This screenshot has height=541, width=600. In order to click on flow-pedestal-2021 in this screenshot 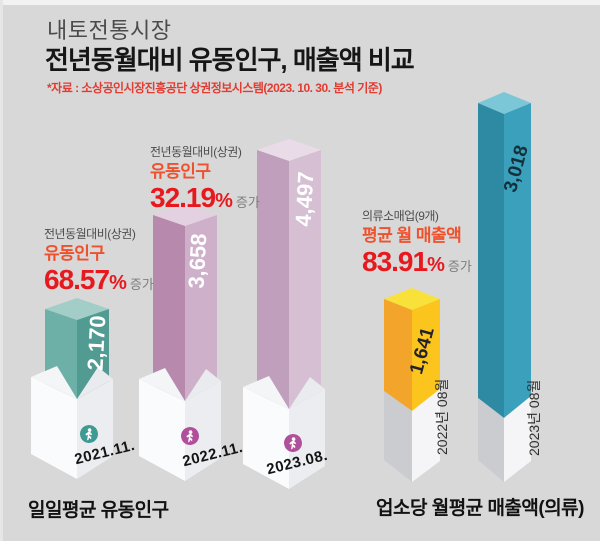, I will do `click(72, 422)`.